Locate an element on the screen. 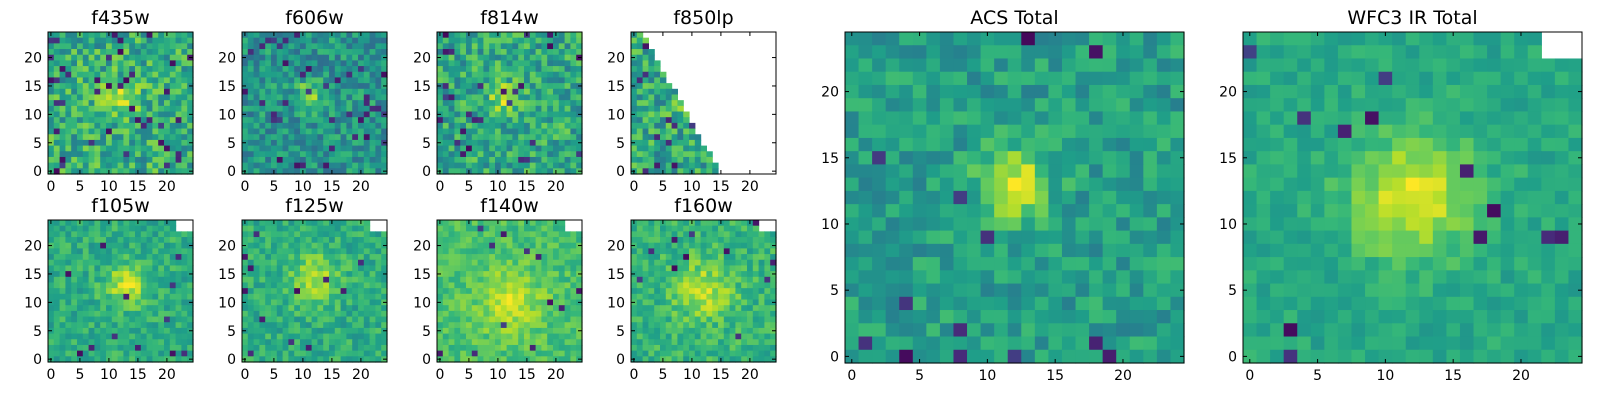  x-tick-label: 15 is located at coordinates (527, 375).